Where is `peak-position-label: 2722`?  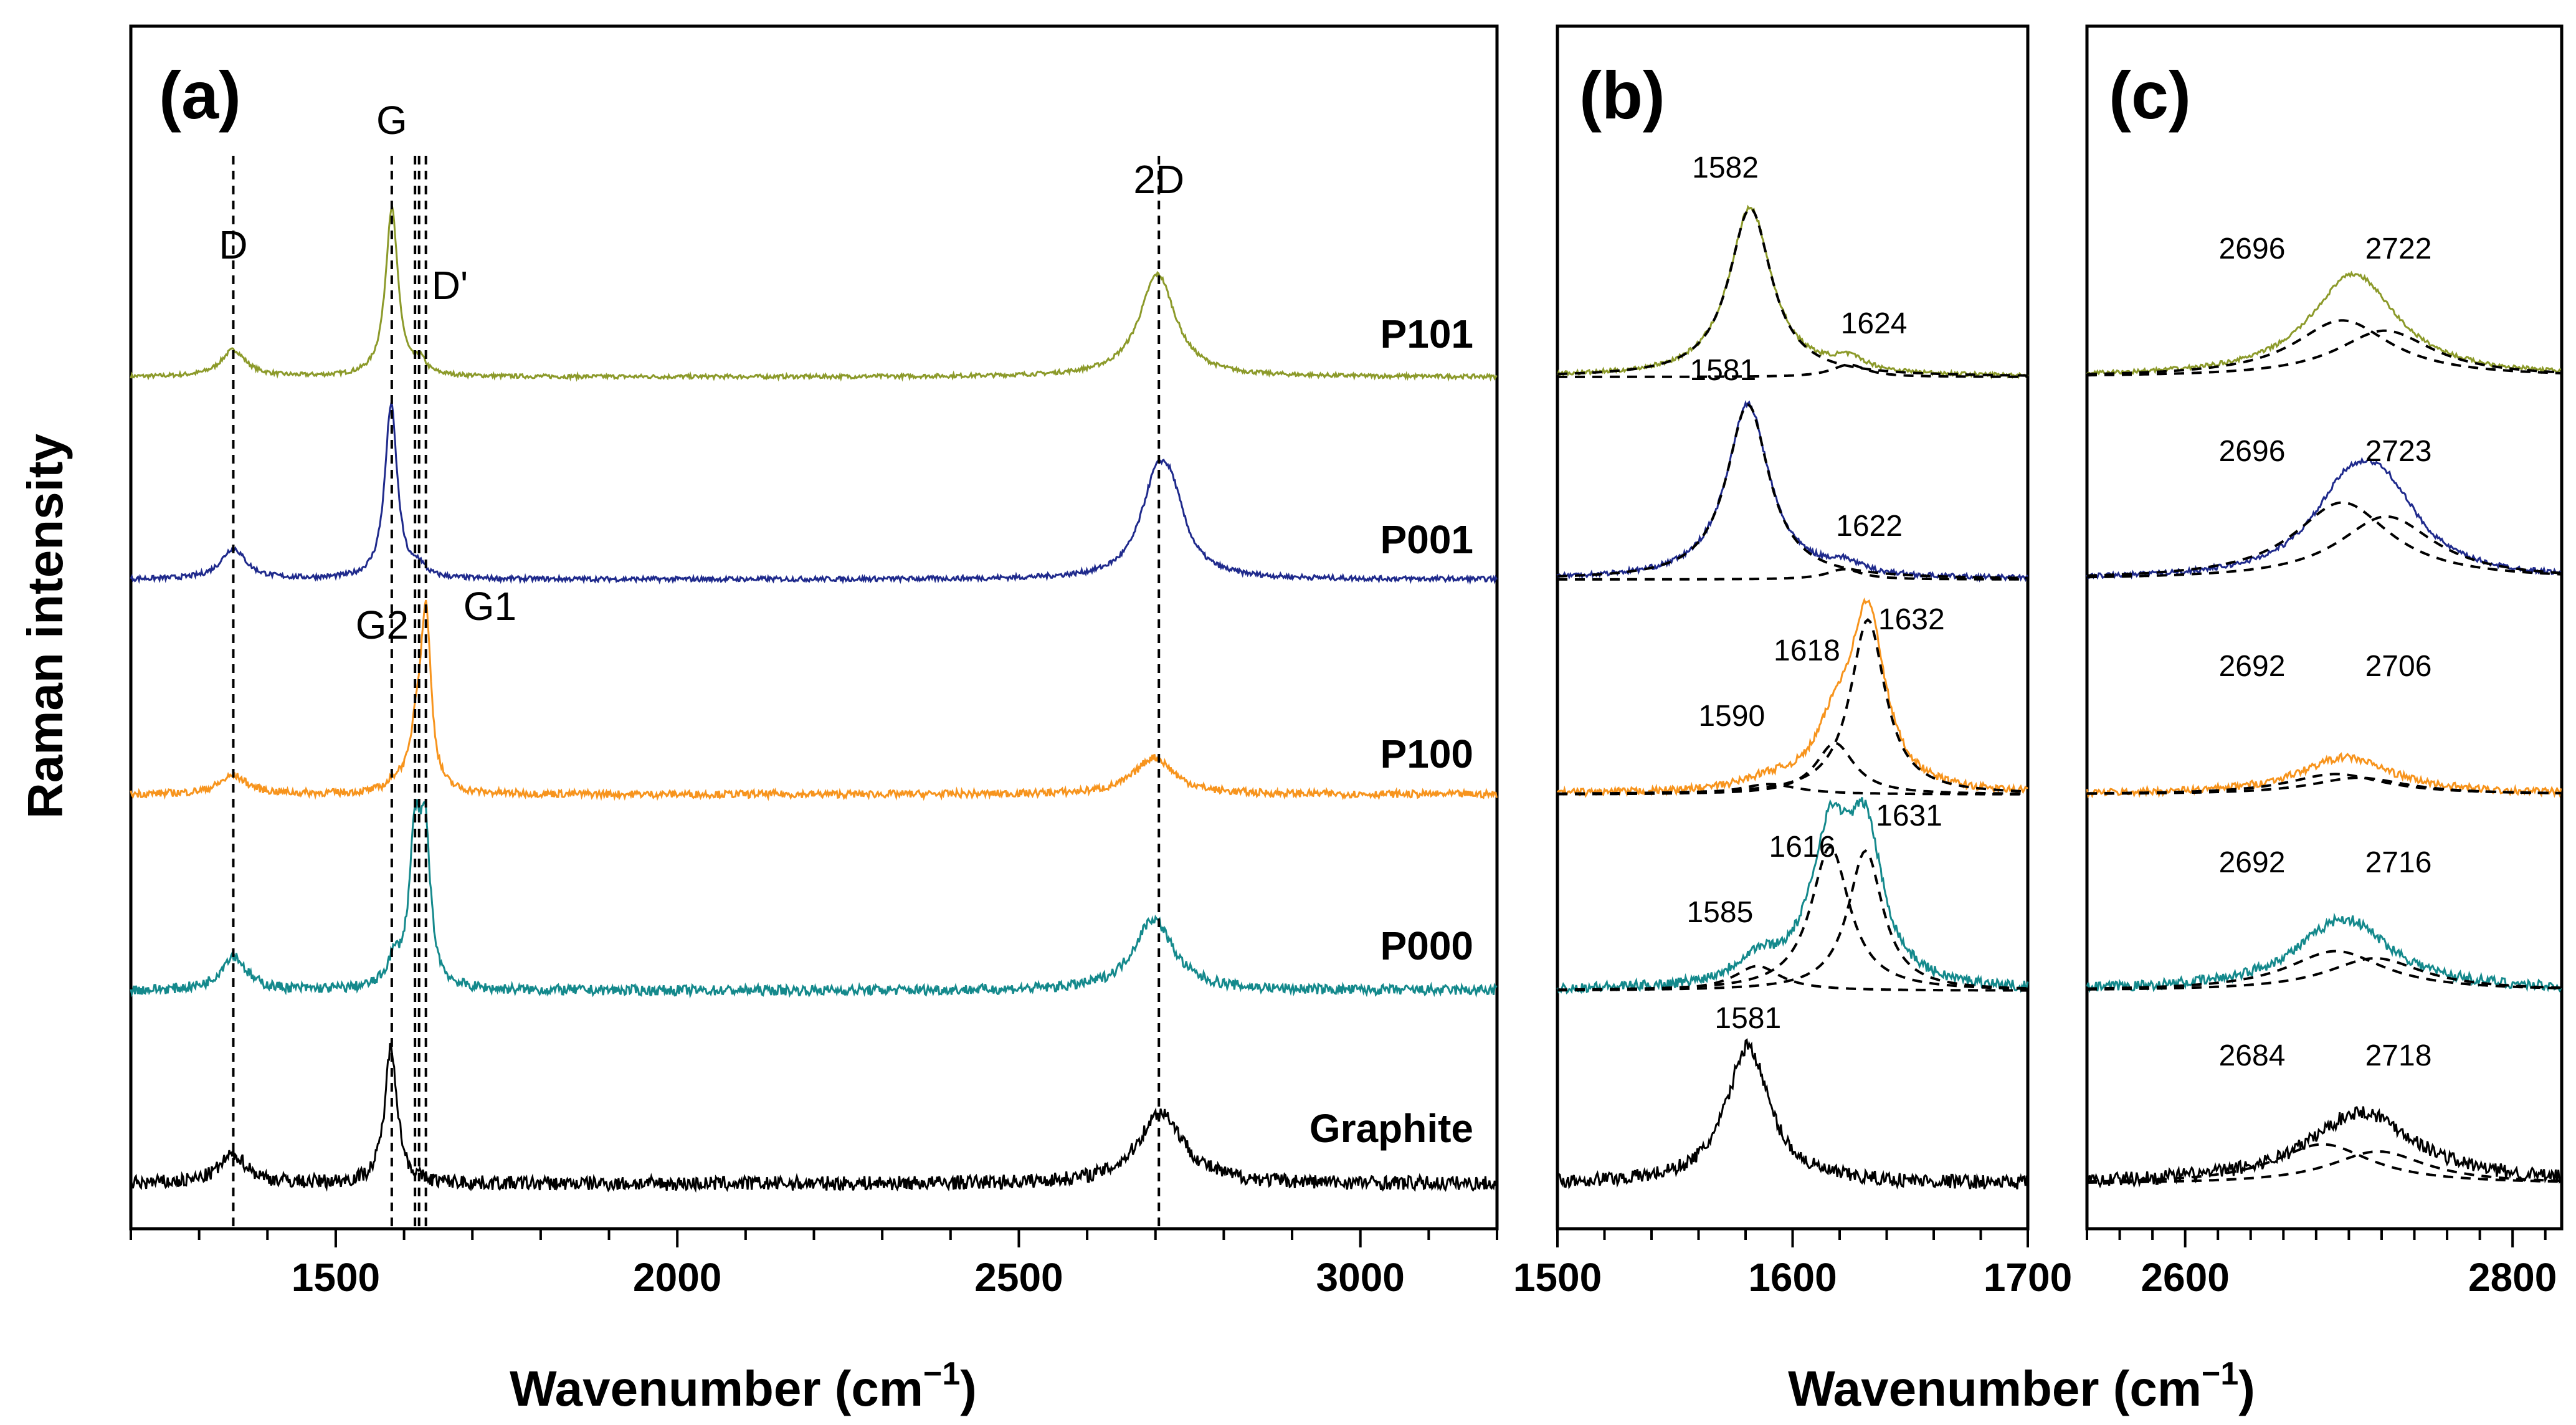
peak-position-label: 2722 is located at coordinates (2398, 249).